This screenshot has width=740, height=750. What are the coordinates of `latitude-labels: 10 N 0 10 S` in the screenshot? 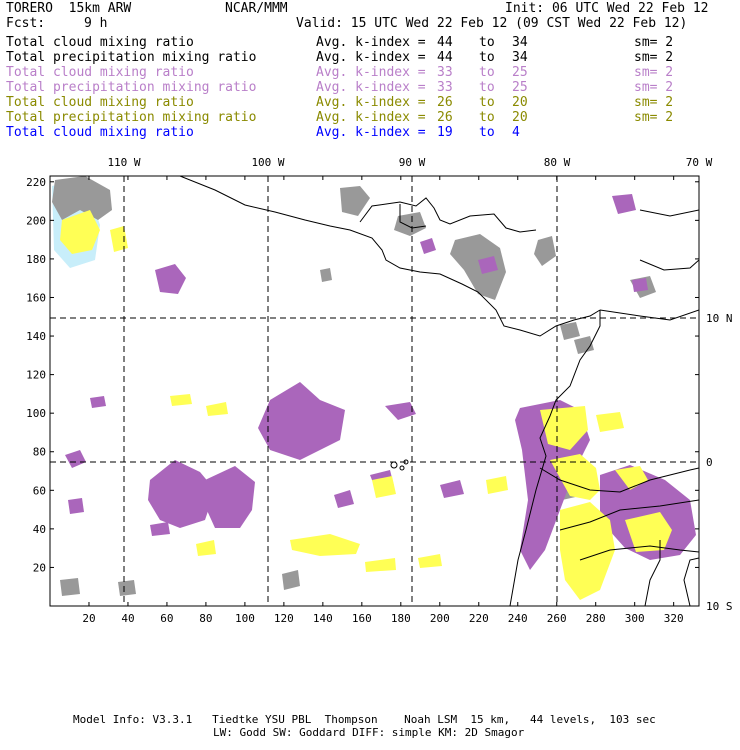 It's located at (719, 462).